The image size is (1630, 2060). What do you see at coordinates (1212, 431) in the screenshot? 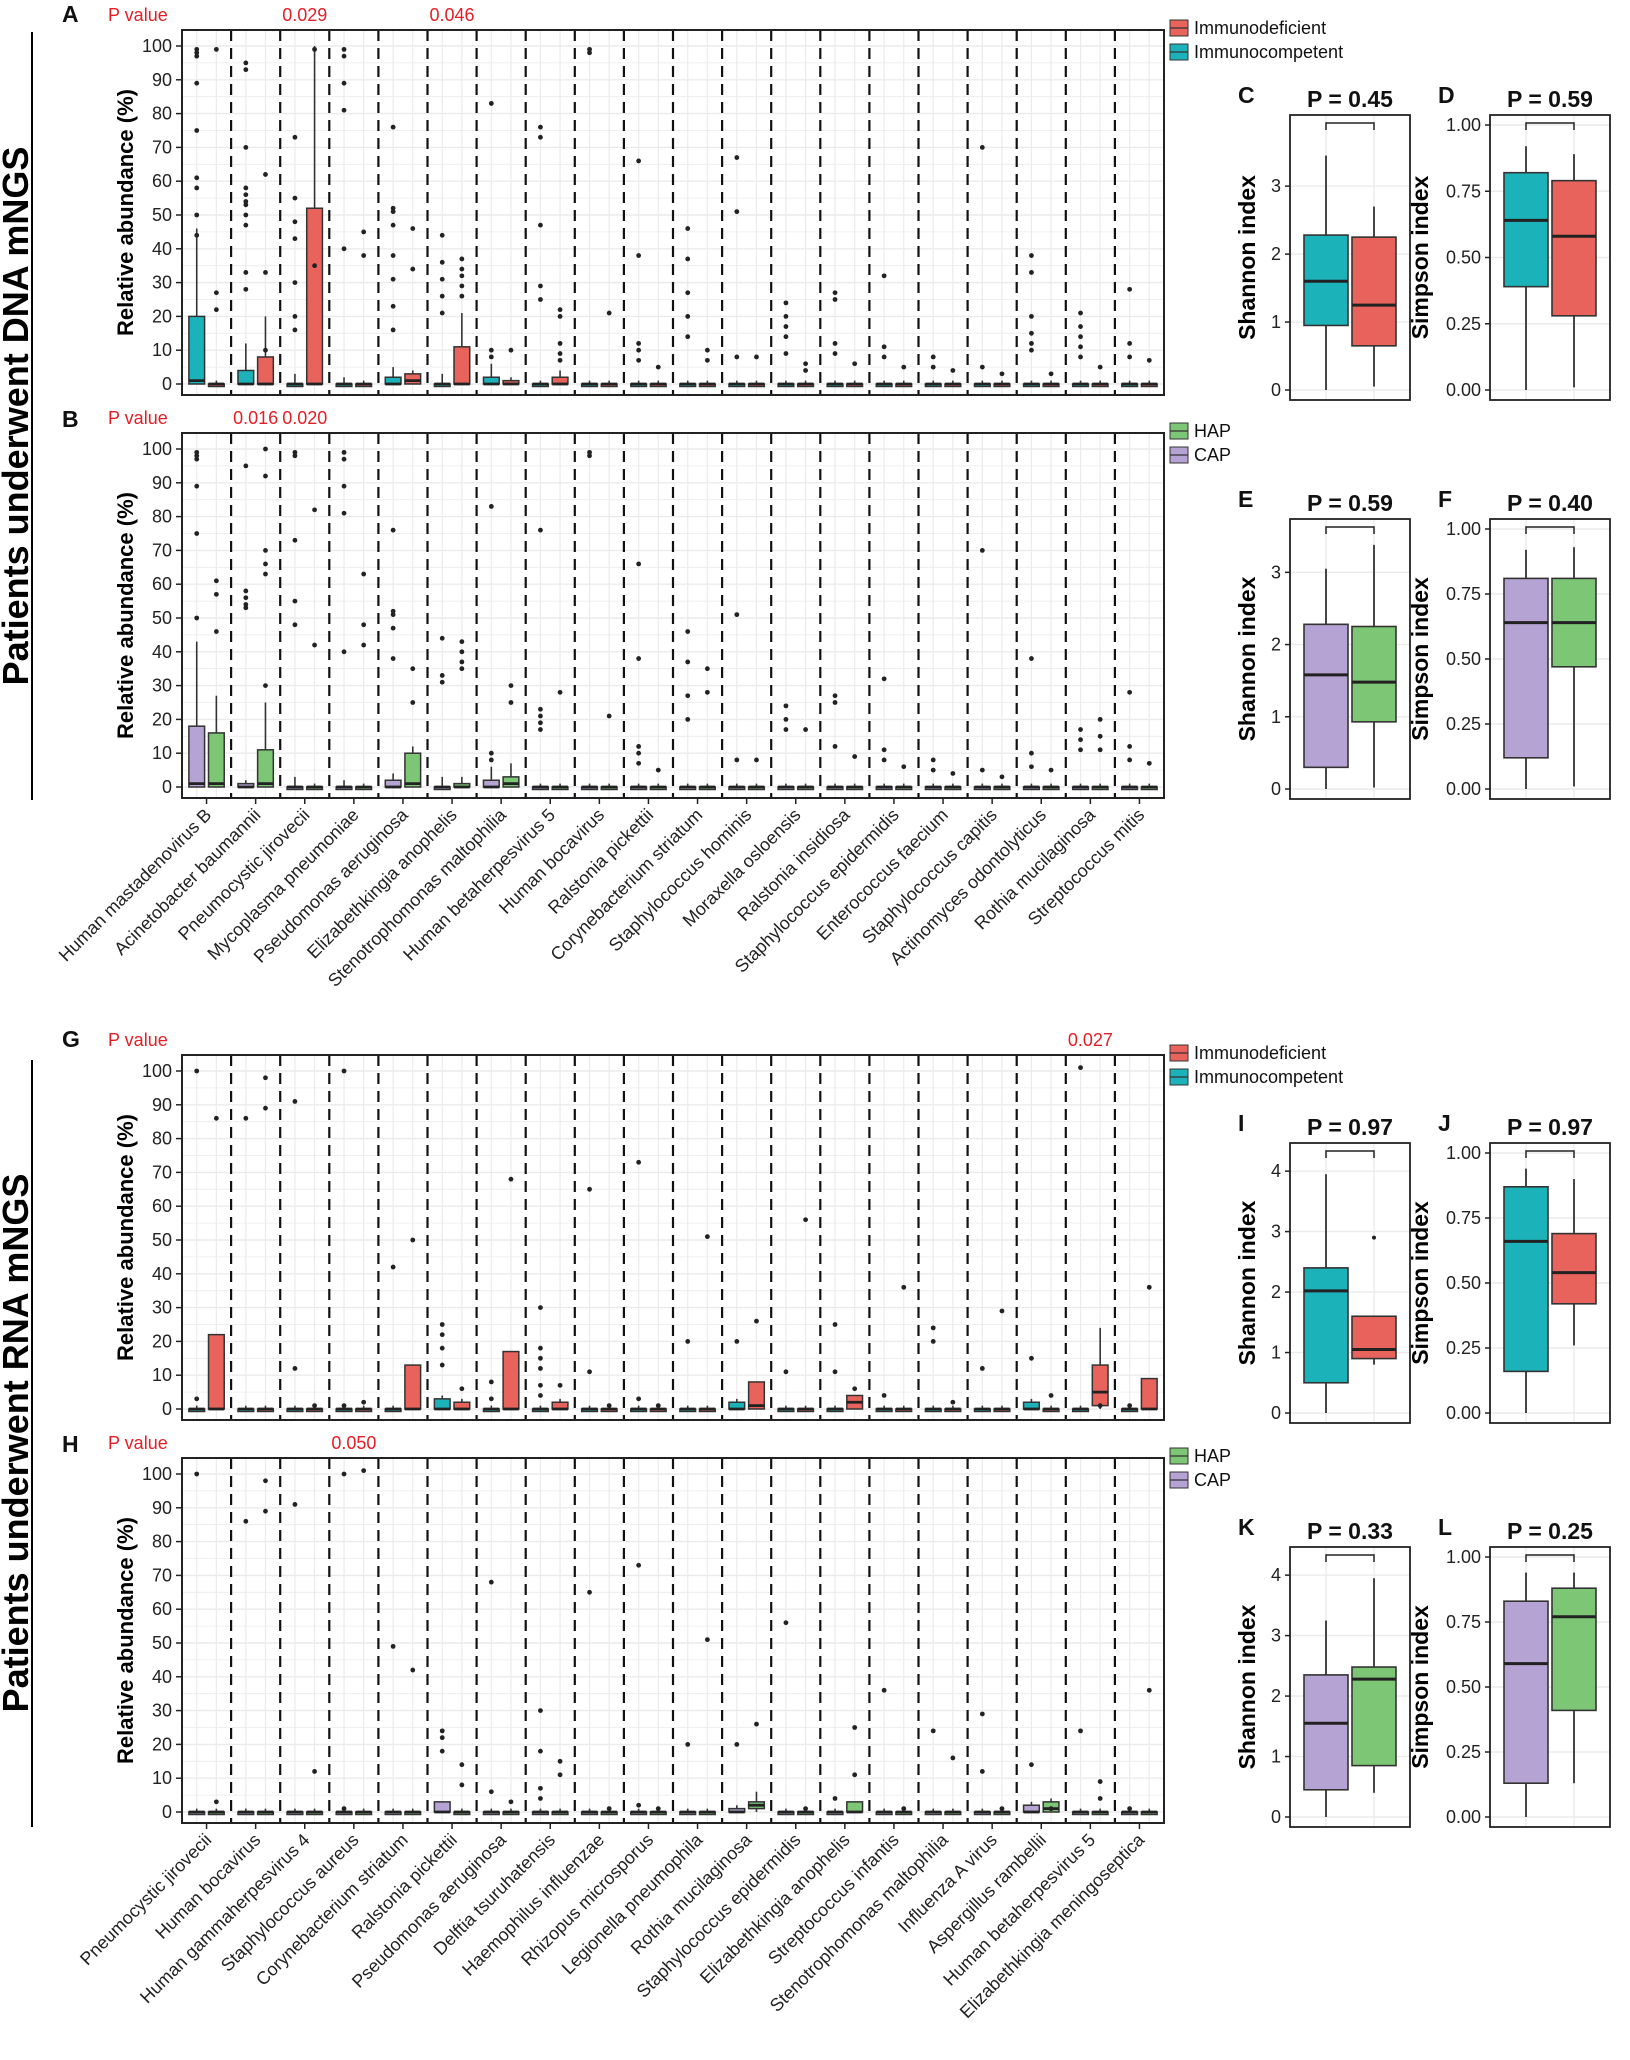
I see `legend-label: HAP` at bounding box center [1212, 431].